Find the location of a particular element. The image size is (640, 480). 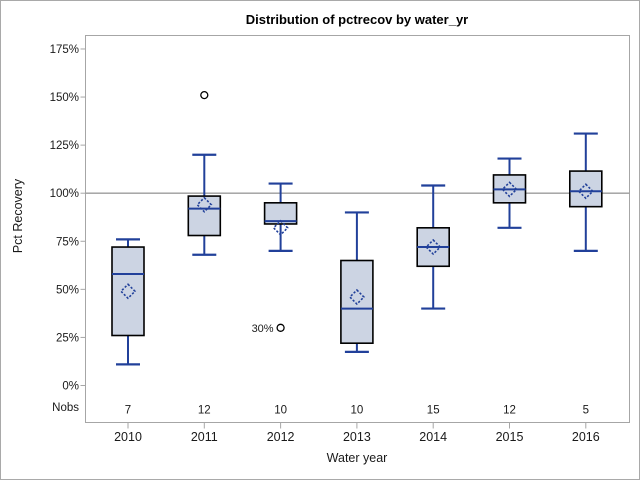

y-tick-label: 25% is located at coordinates (67, 338).